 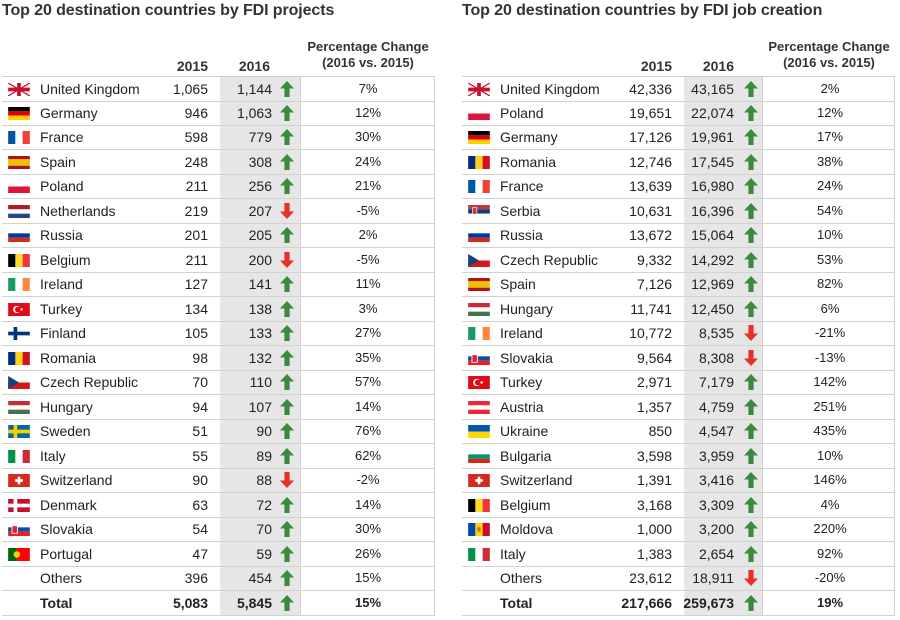 What do you see at coordinates (19, 162) in the screenshot?
I see `es-flag` at bounding box center [19, 162].